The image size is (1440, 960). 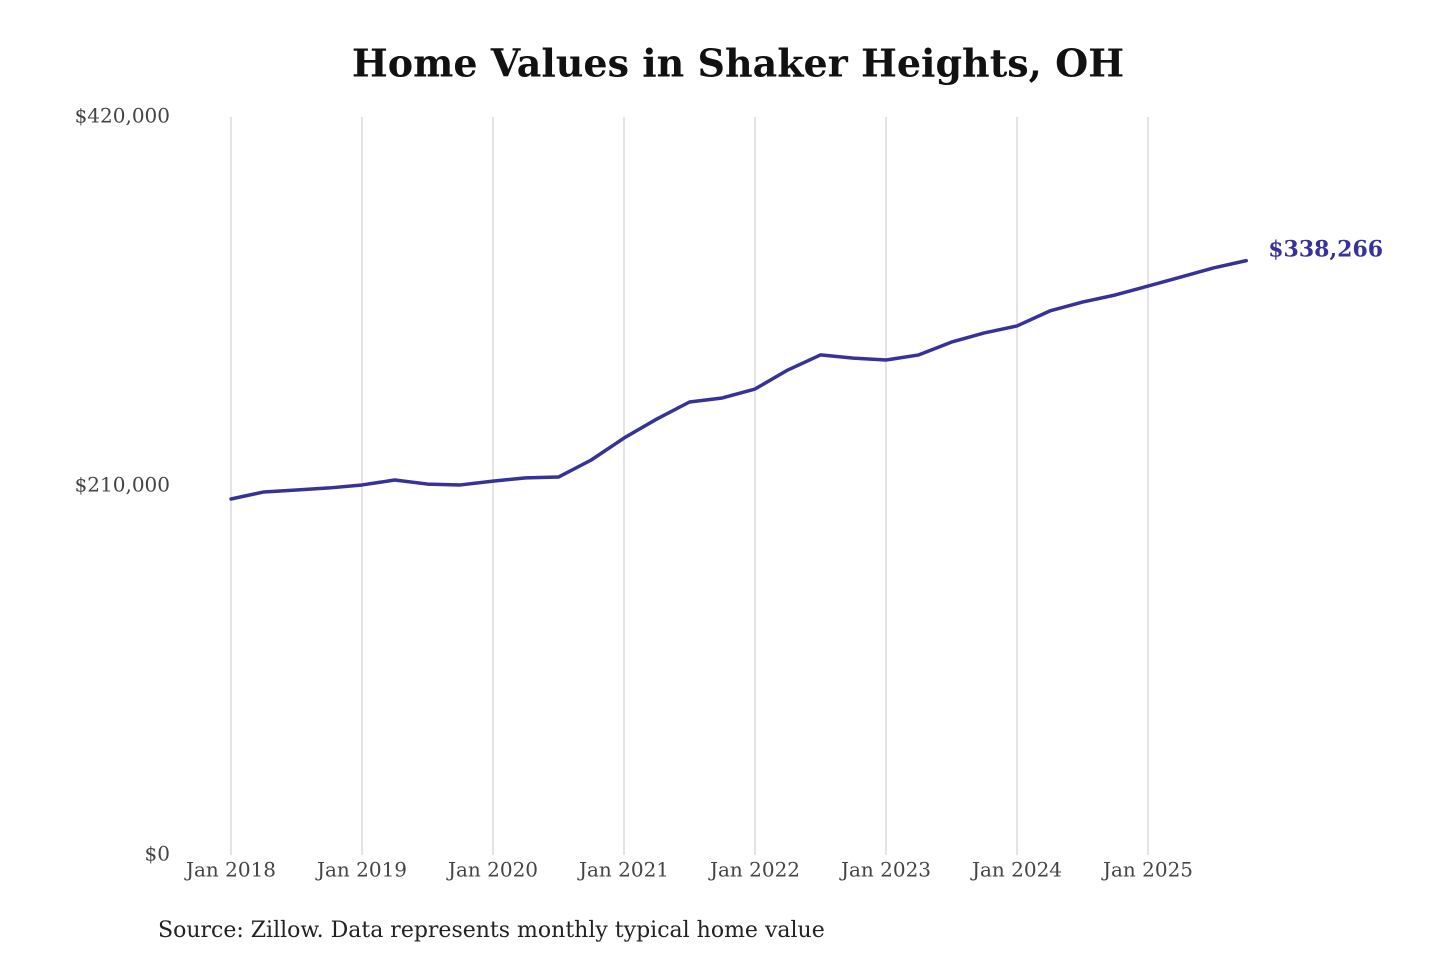 I want to click on end-value-label: $338,266, so click(x=1325, y=250).